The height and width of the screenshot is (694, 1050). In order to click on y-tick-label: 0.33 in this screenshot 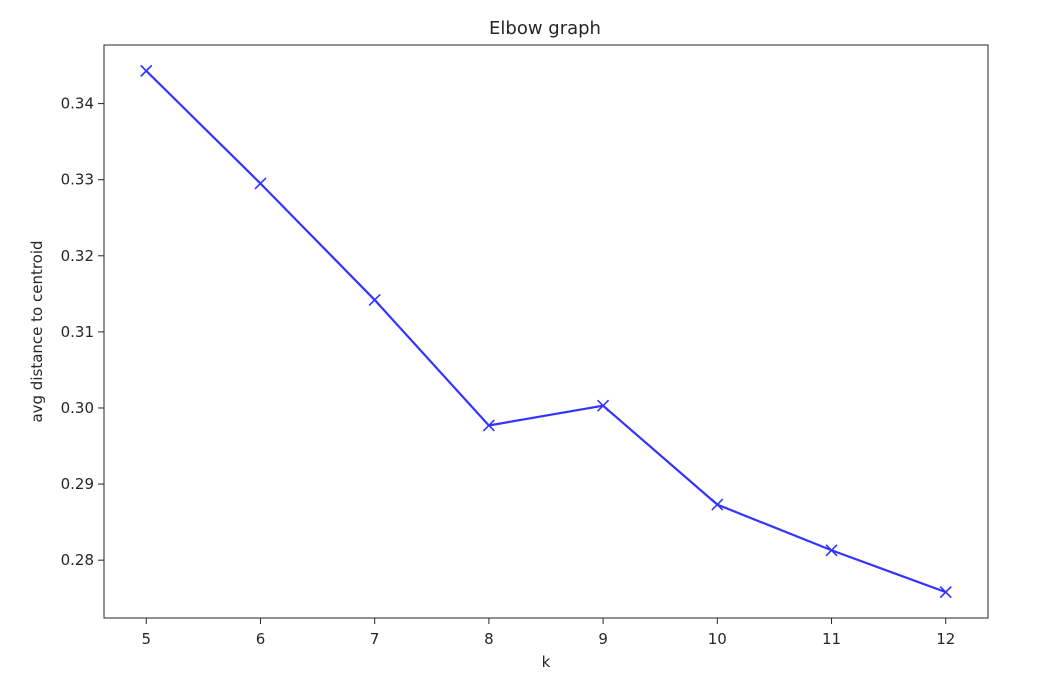, I will do `click(77, 180)`.